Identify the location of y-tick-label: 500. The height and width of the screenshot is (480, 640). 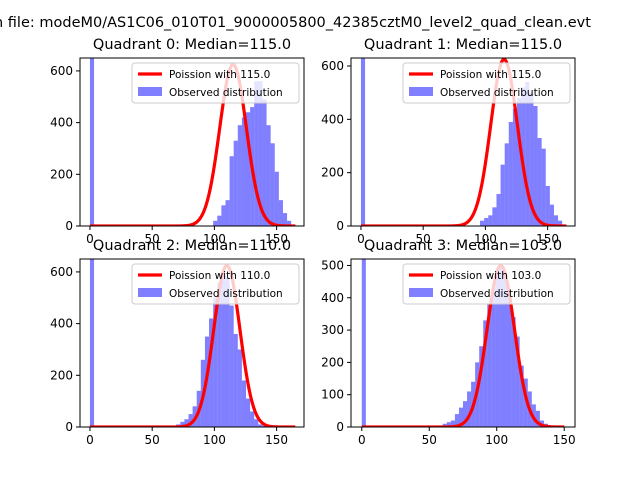
(332, 265).